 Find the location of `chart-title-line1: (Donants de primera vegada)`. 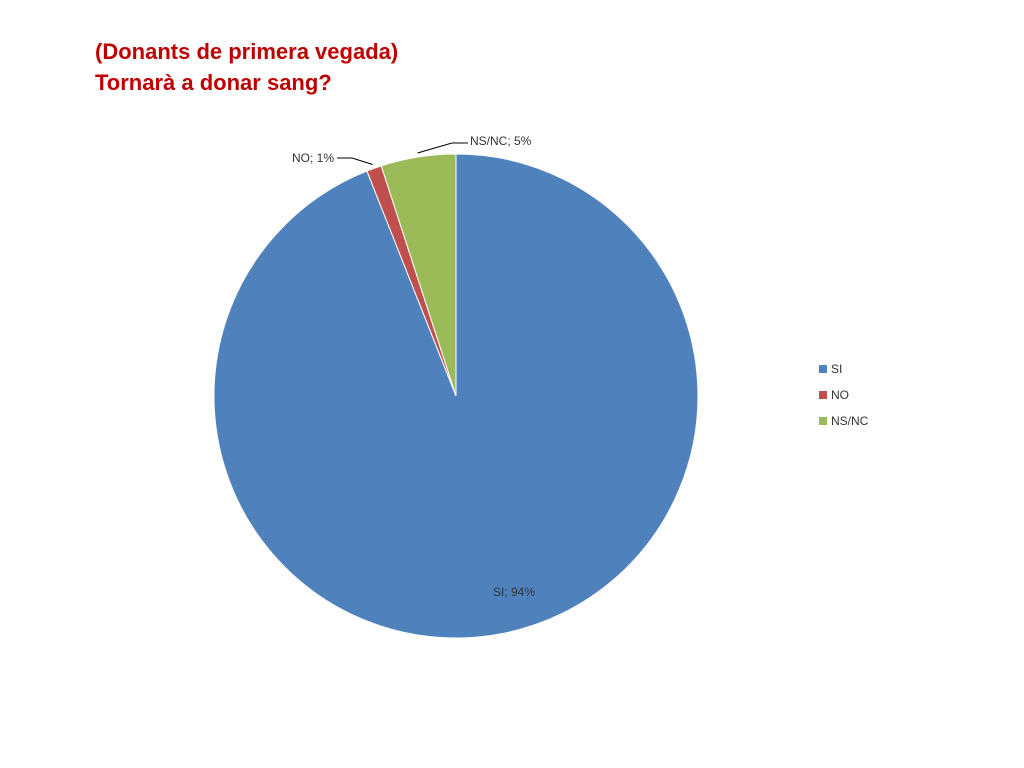

chart-title-line1: (Donants de primera vegada) is located at coordinates (247, 51).